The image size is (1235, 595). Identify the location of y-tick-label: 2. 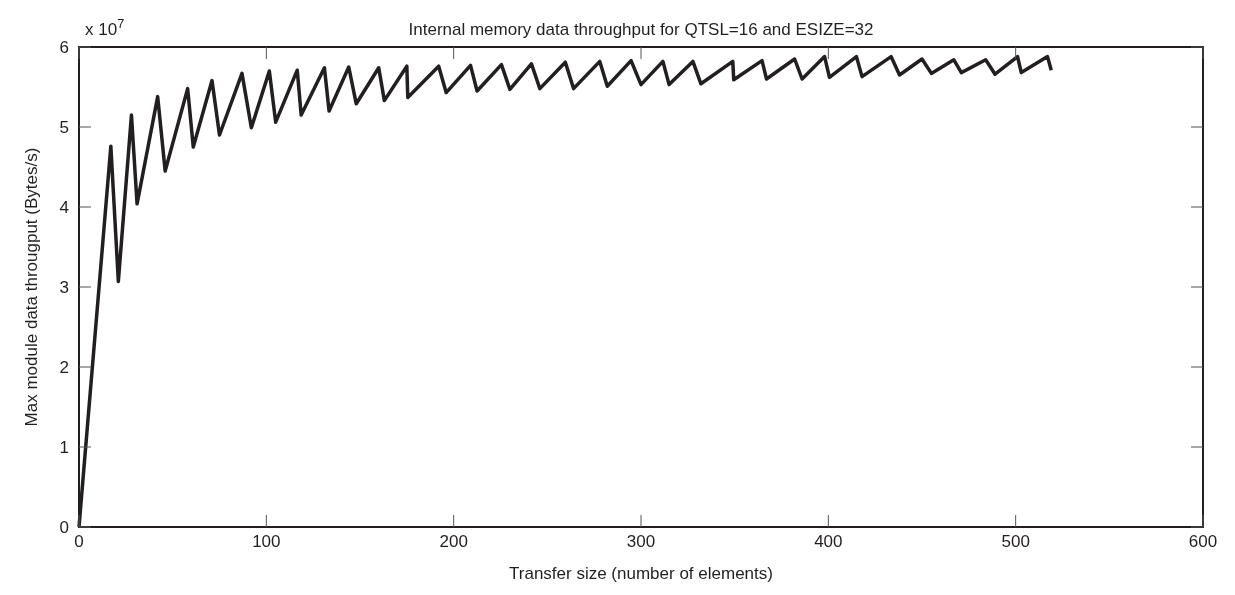
(64, 367).